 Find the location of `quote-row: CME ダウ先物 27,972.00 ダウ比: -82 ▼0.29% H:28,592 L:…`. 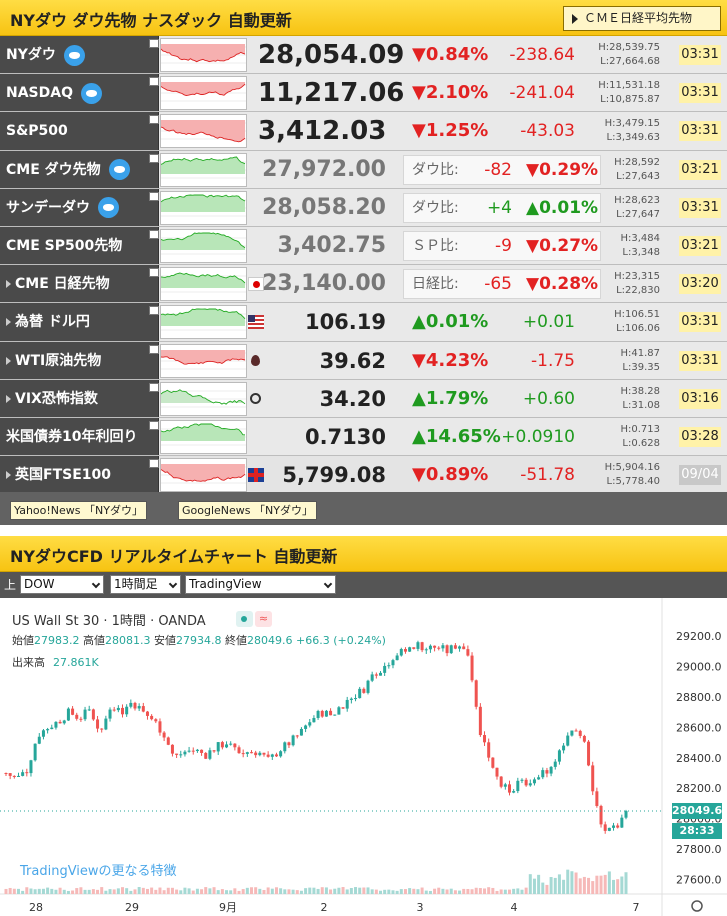

quote-row: CME ダウ先物 27,972.00 ダウ比: -82 ▼0.29% H:28,592 L:… is located at coordinates (363, 169).